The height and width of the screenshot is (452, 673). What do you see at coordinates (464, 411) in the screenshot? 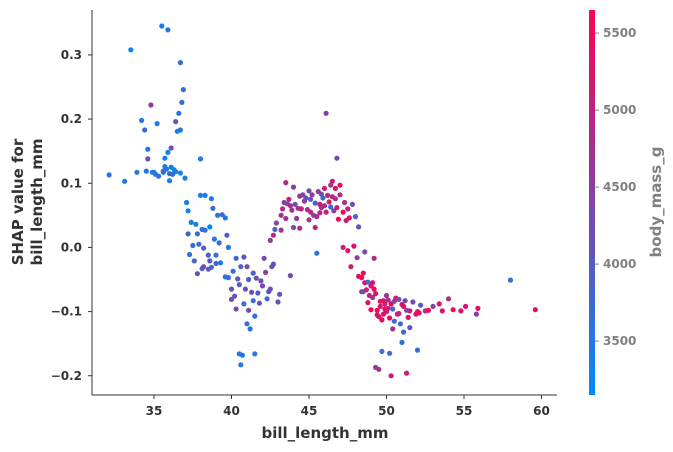
I see `x-tick-label: 55` at bounding box center [464, 411].